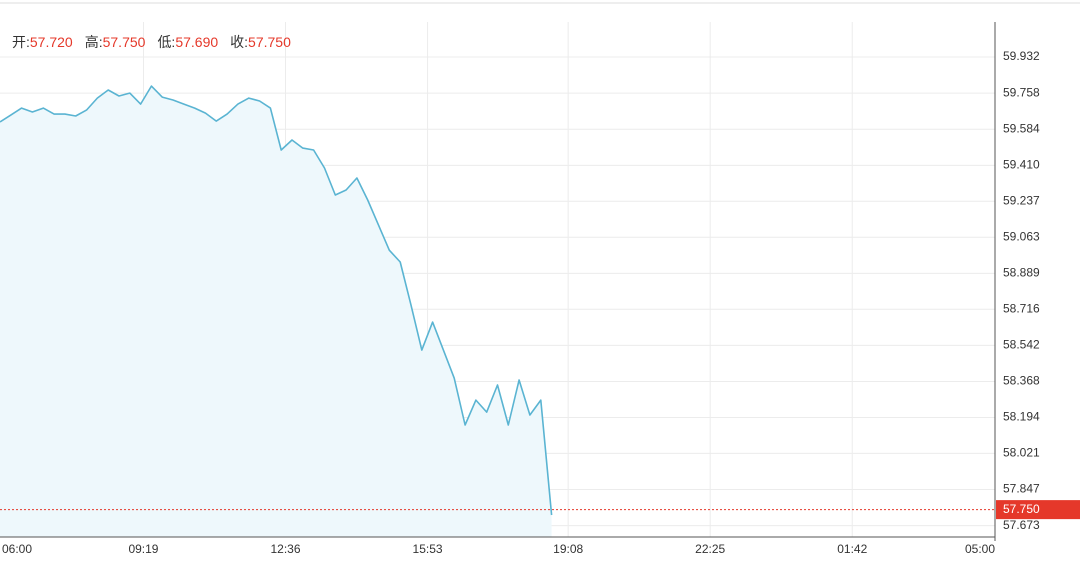  What do you see at coordinates (1021, 453) in the screenshot?
I see `y-tick-label: 58.021` at bounding box center [1021, 453].